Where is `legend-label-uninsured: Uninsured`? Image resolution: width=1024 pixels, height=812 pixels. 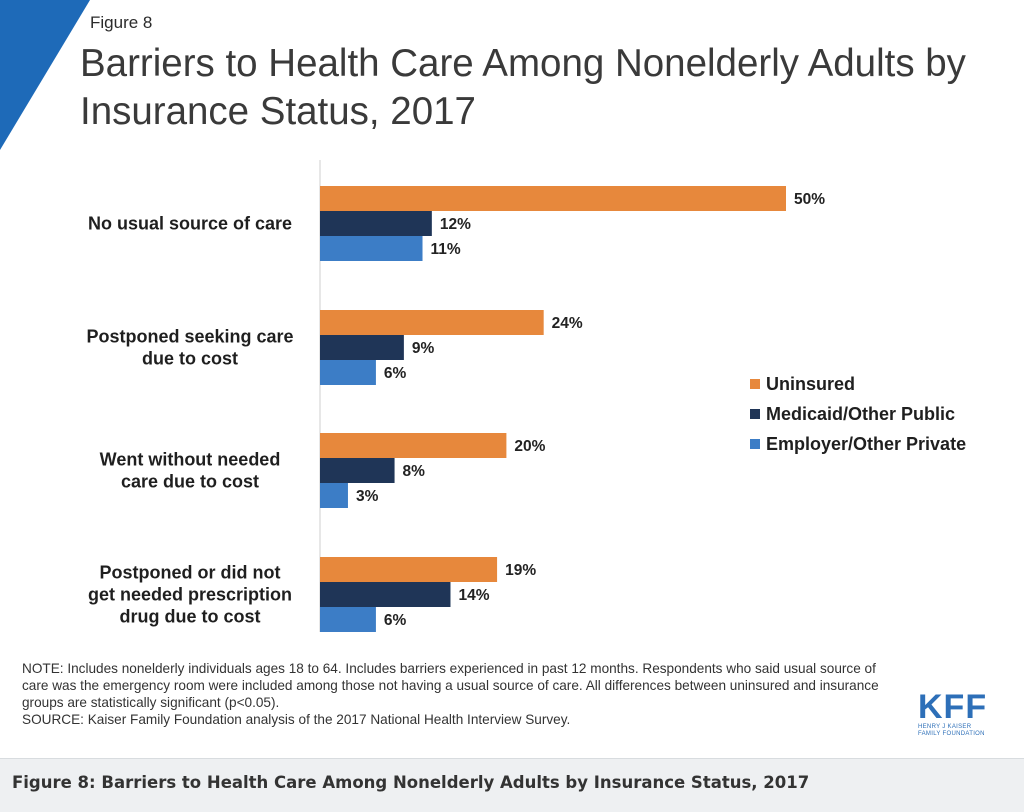
legend-label-uninsured: Uninsured is located at coordinates (811, 383).